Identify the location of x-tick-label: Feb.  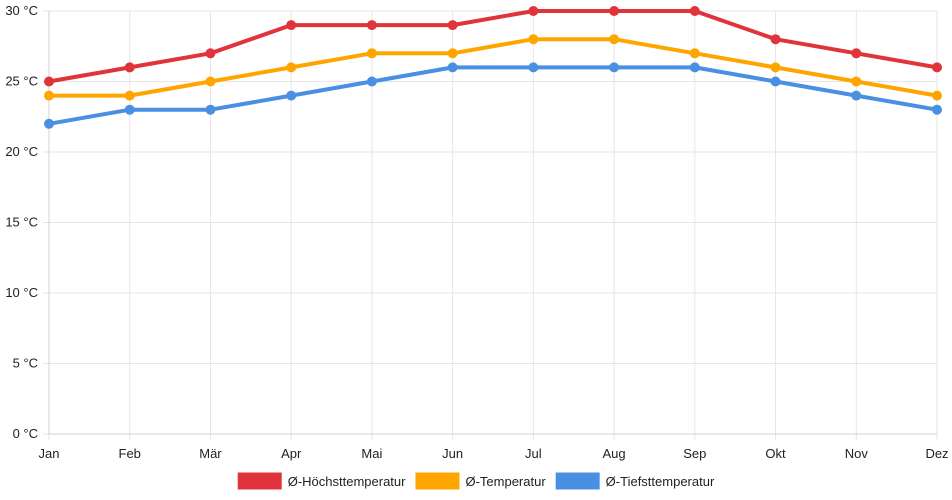
(130, 453).